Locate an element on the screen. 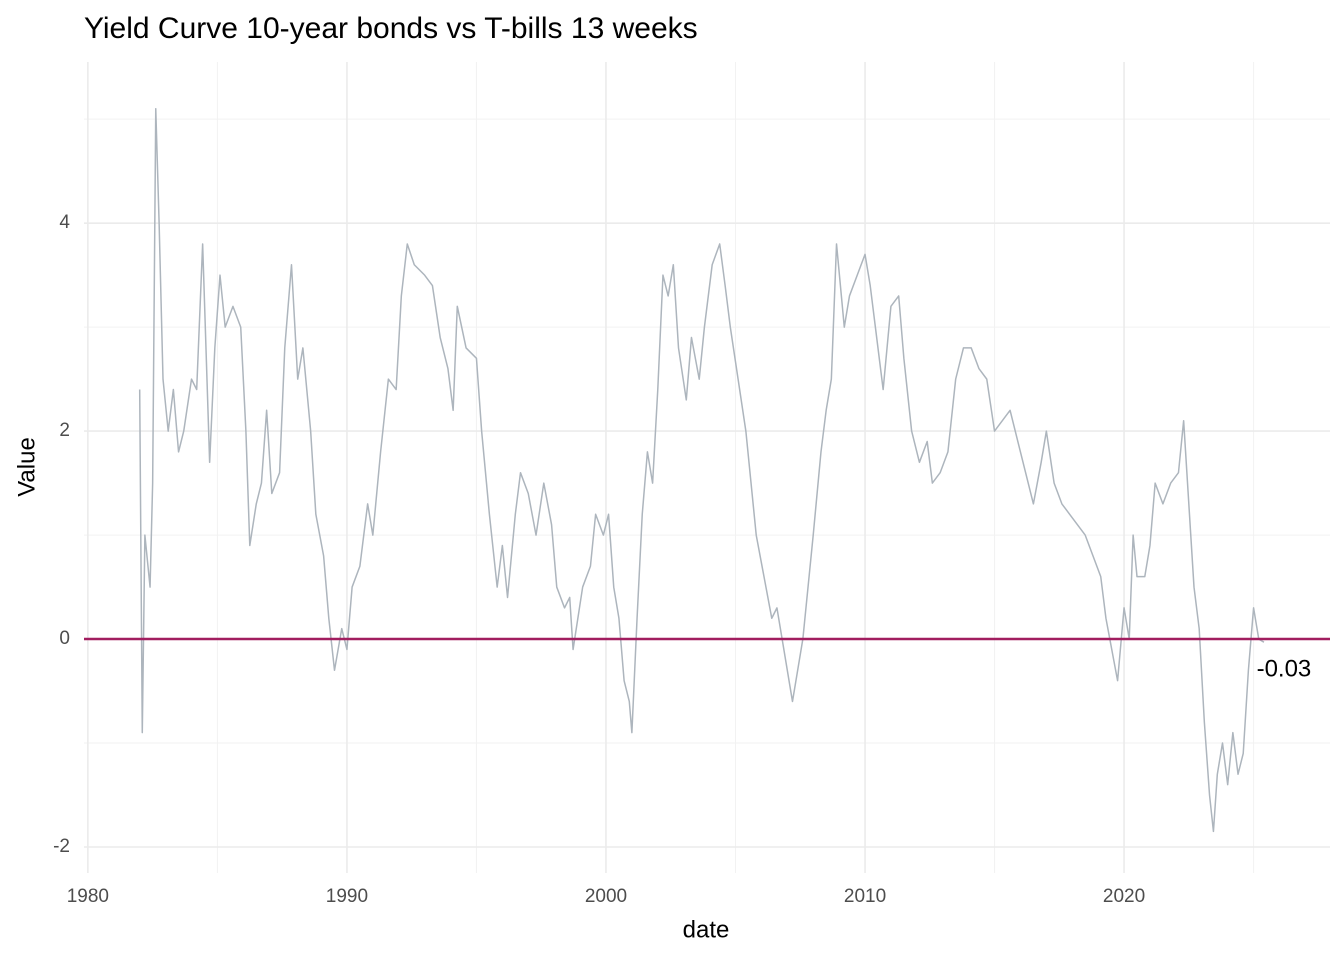 This screenshot has width=1344, height=965. y-tick-label: -2 is located at coordinates (61, 846).